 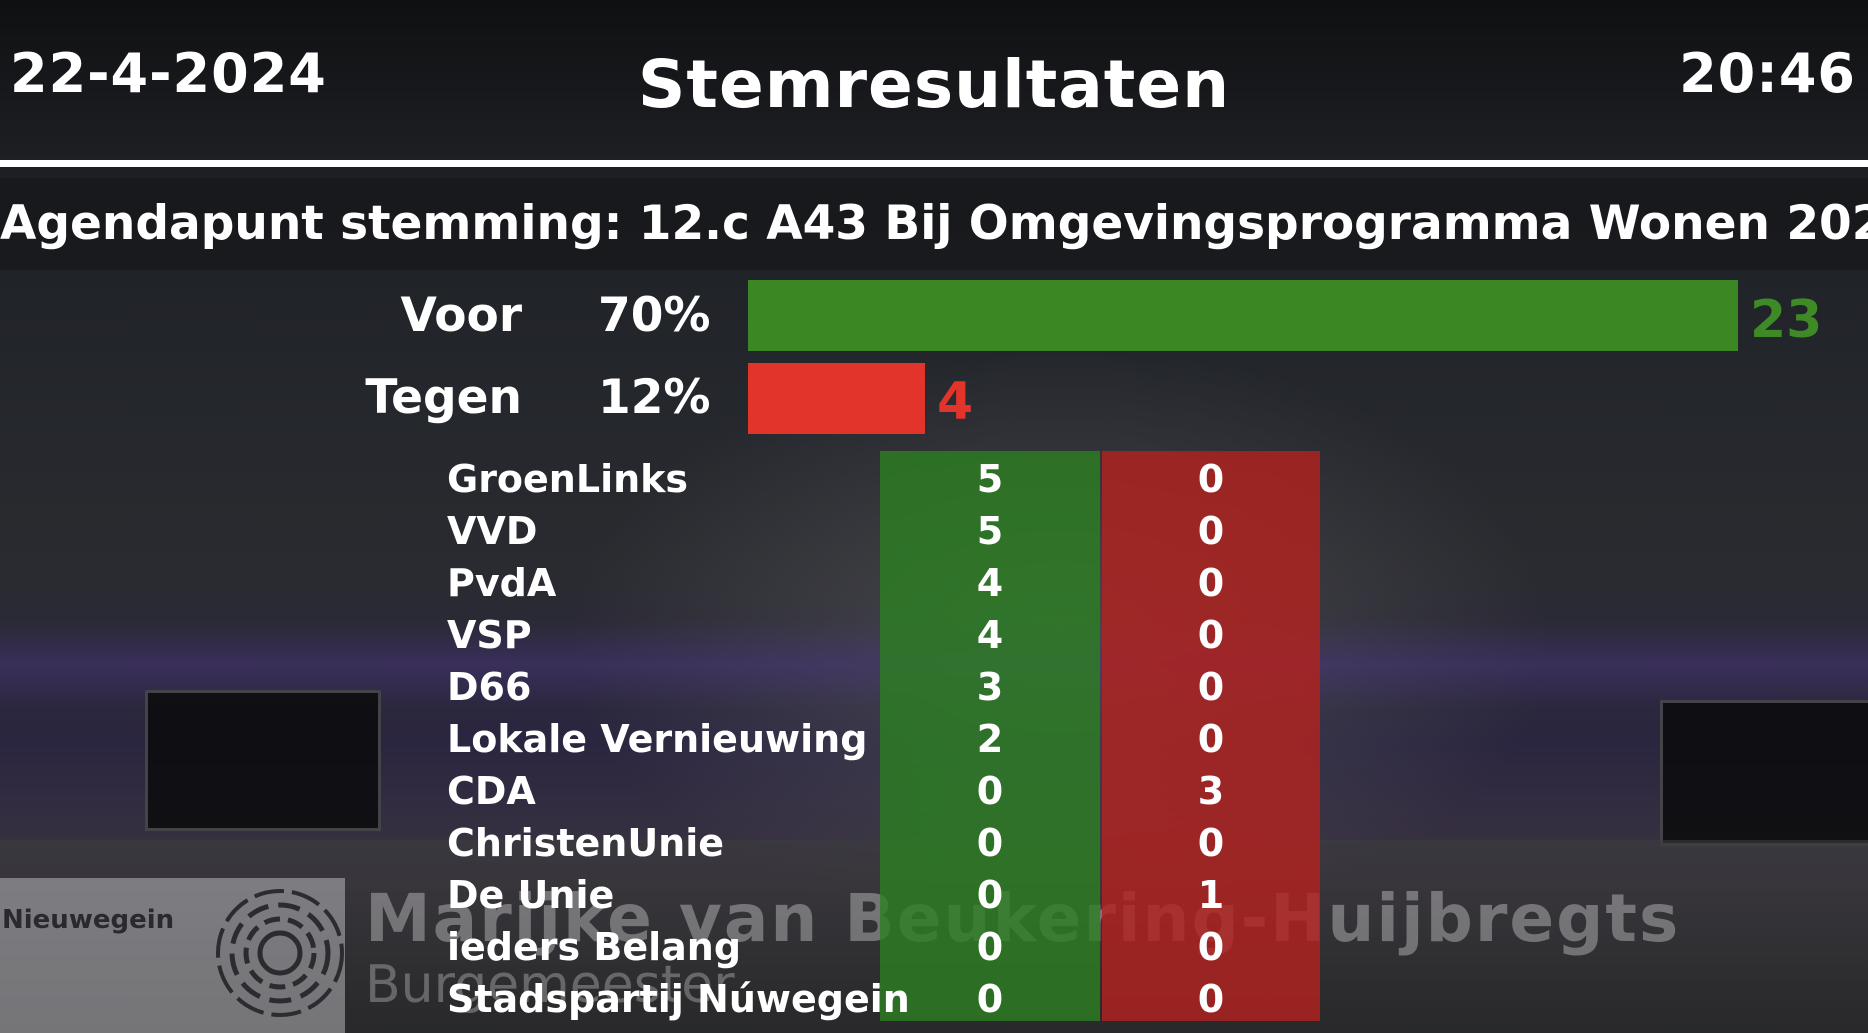 I want to click on nieuwegein-logo-icon, so click(x=280, y=953).